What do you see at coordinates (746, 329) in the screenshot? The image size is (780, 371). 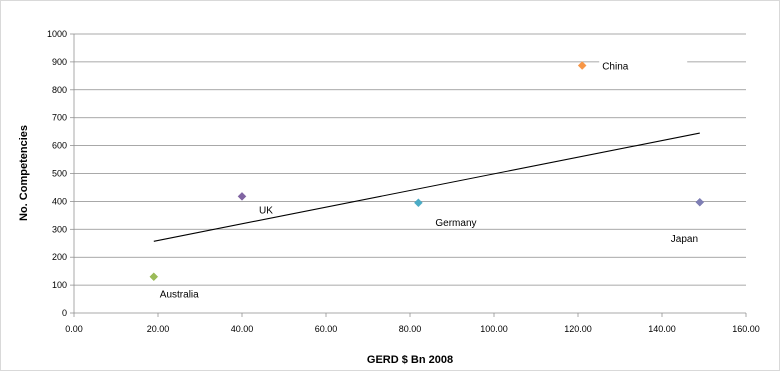 I see `x-tick-label-8: 160.00` at bounding box center [746, 329].